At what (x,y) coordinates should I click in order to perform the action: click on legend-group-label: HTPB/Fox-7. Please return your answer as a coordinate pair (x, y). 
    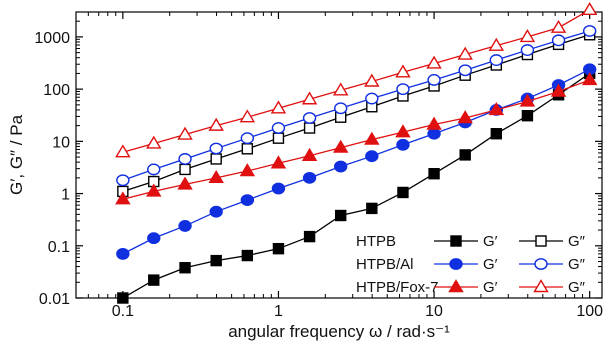
    Looking at the image, I should click on (397, 287).